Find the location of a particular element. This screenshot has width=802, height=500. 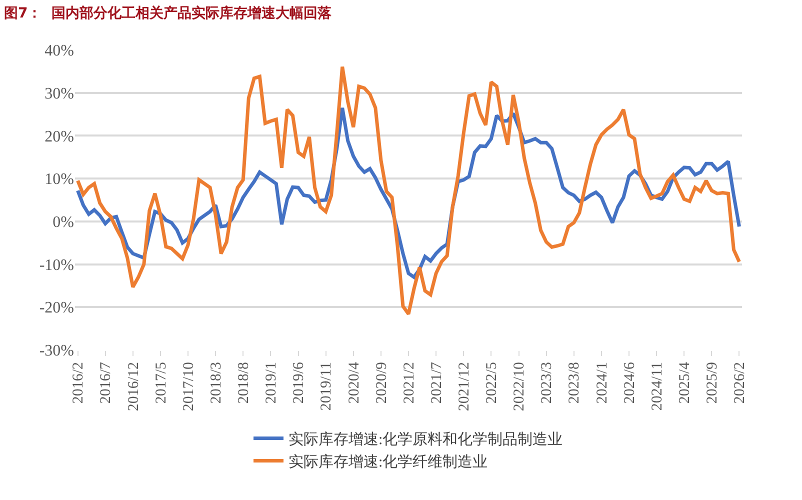

x-tick-label: 2020/4 is located at coordinates (354, 383).